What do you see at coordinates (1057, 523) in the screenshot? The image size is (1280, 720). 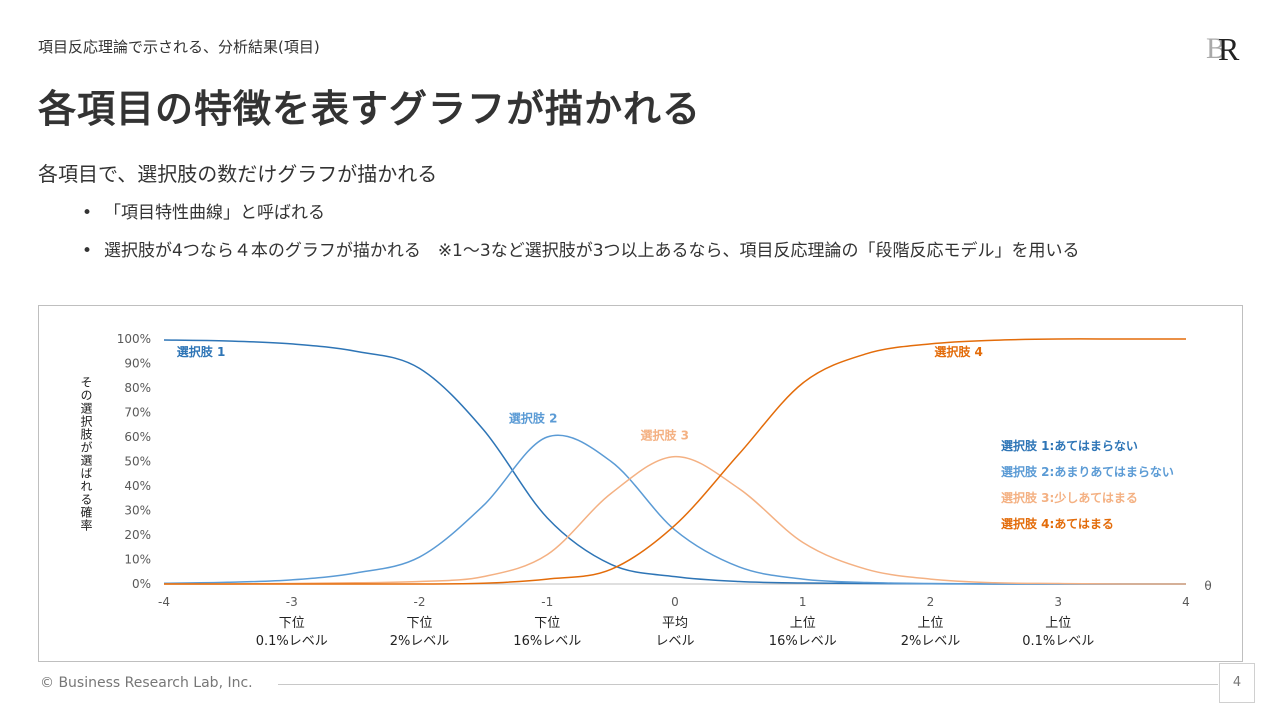 I see `legend-entry-4: 選択肢 4:あてはまる` at bounding box center [1057, 523].